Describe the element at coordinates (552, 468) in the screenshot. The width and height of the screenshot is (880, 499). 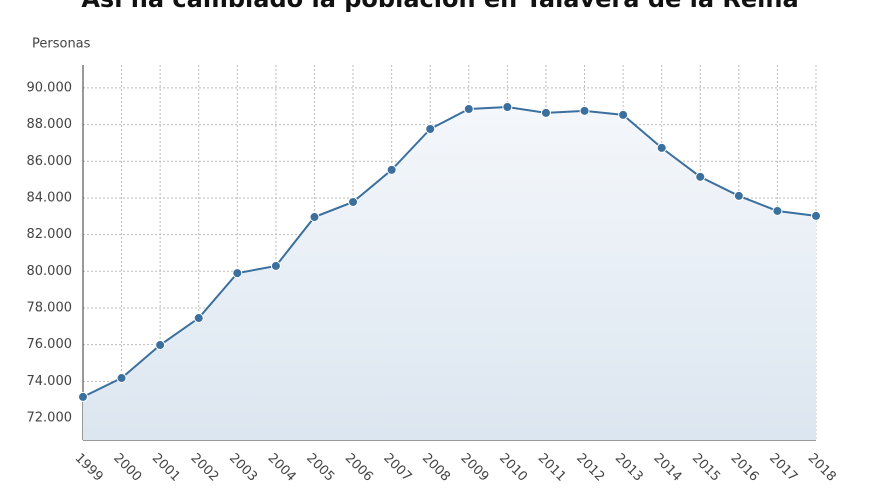
I see `x-tick-label: 2011` at that location.